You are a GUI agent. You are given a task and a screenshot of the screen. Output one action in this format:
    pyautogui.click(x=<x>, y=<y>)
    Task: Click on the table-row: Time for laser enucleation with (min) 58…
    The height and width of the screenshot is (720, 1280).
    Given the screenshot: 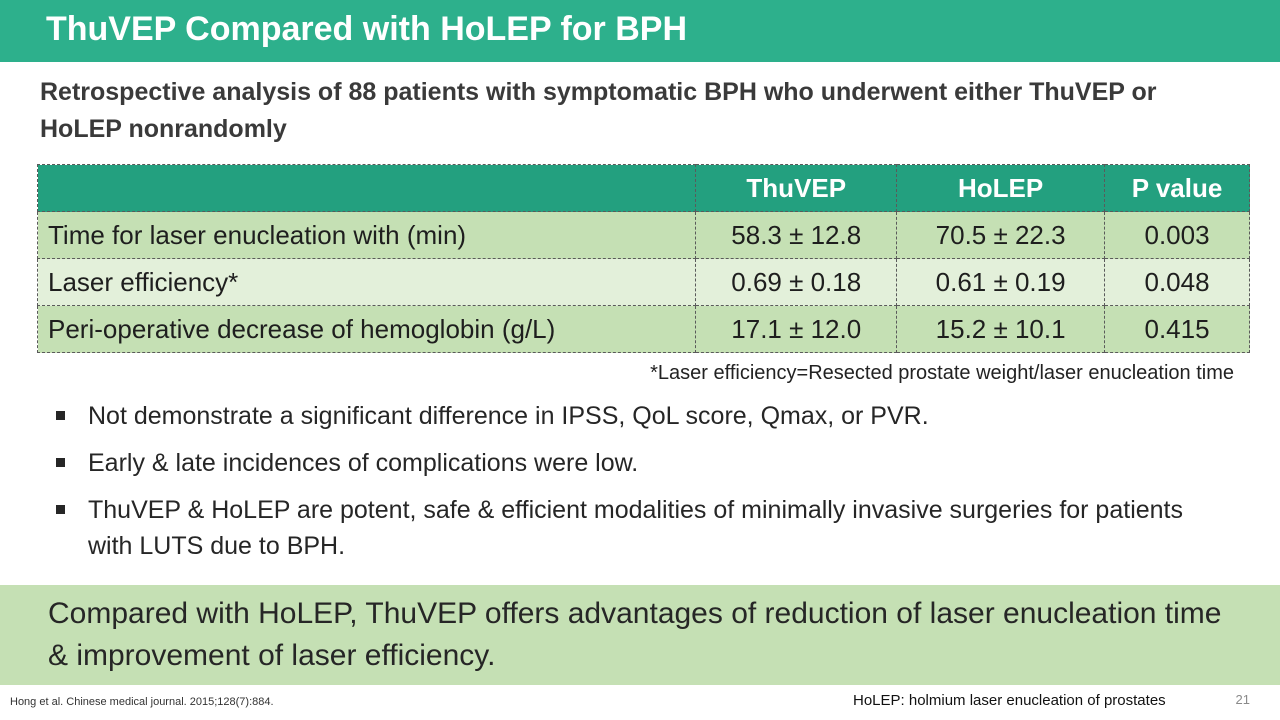 What is the action you would take?
    pyautogui.click(x=643, y=235)
    